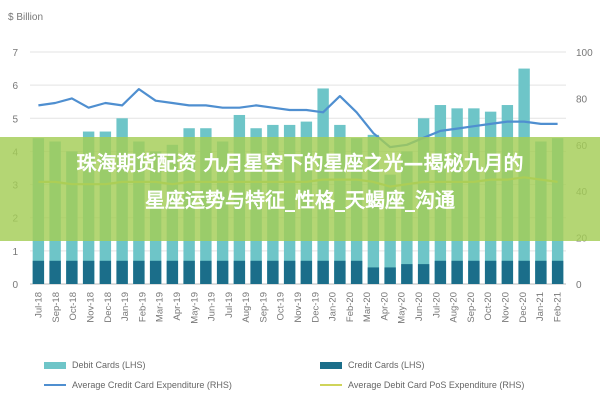 This screenshot has width=600, height=400. I want to click on legend-label-credit: Credit Cards (LHS), so click(386, 365).